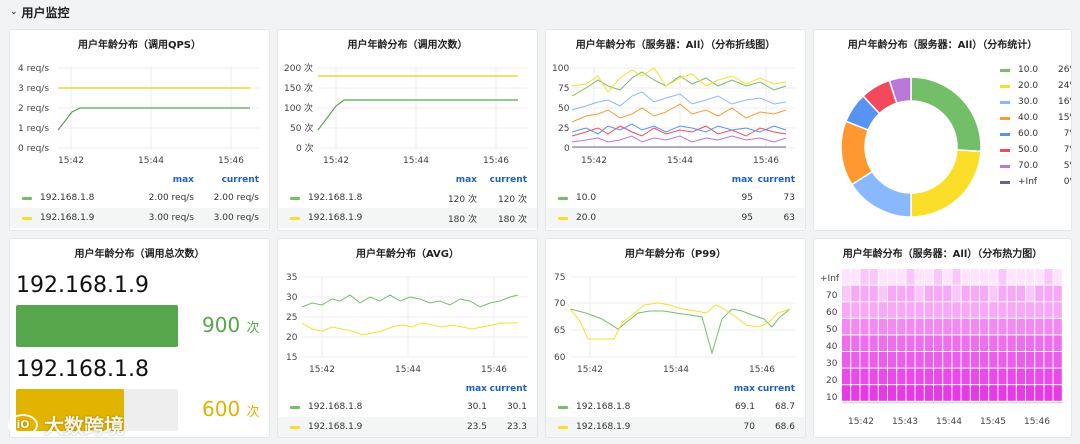  Describe the element at coordinates (1035, 150) in the screenshot. I see `pie-legend-item: 50.0 7%` at that location.